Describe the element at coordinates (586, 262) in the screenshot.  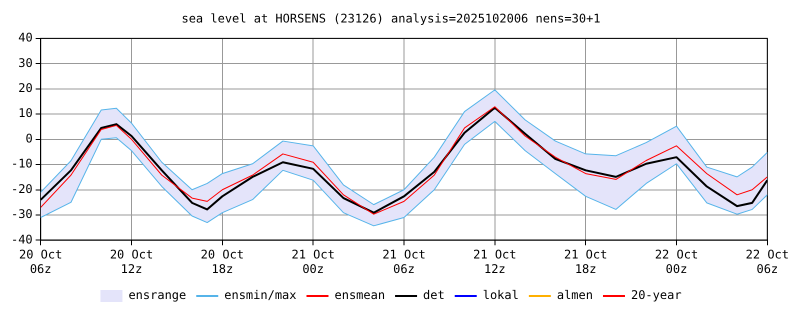
I see `x-tick-label: 21 Oct 18z` at that location.